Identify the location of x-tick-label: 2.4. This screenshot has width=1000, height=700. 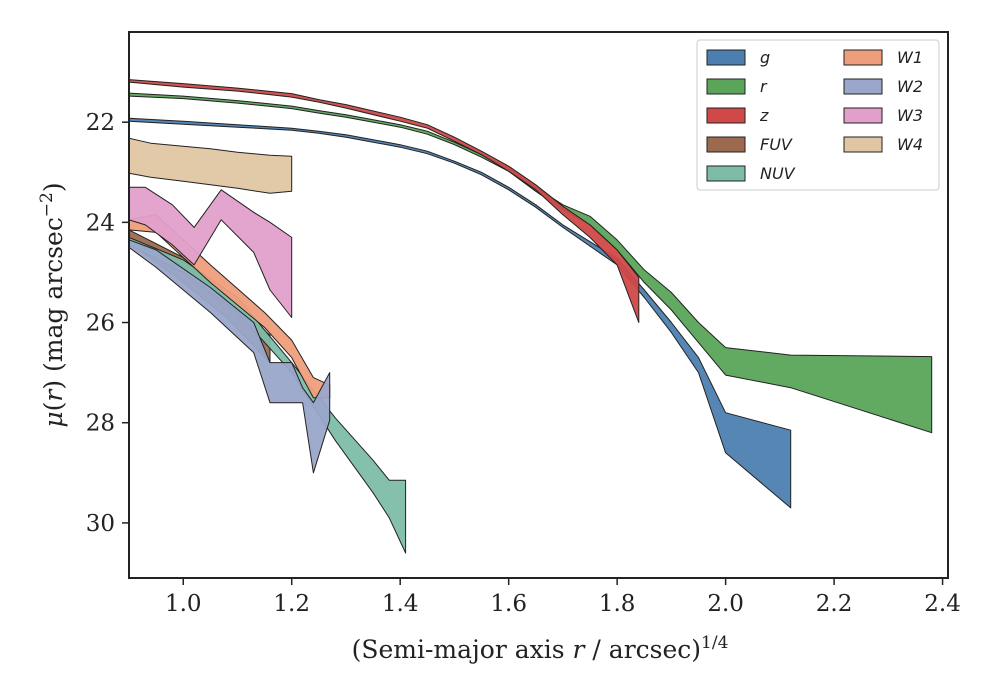
(942, 604).